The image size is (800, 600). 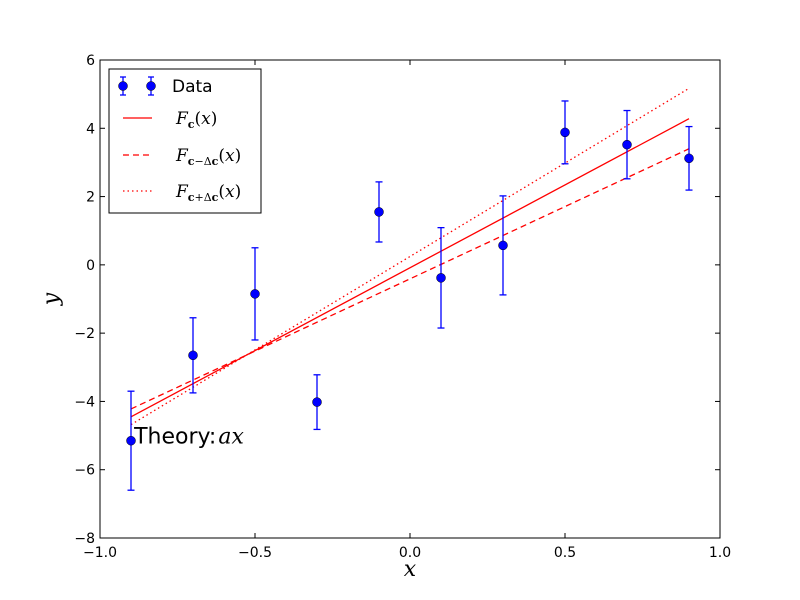 What do you see at coordinates (90, 198) in the screenshot?
I see `y-tick-label: 2` at bounding box center [90, 198].